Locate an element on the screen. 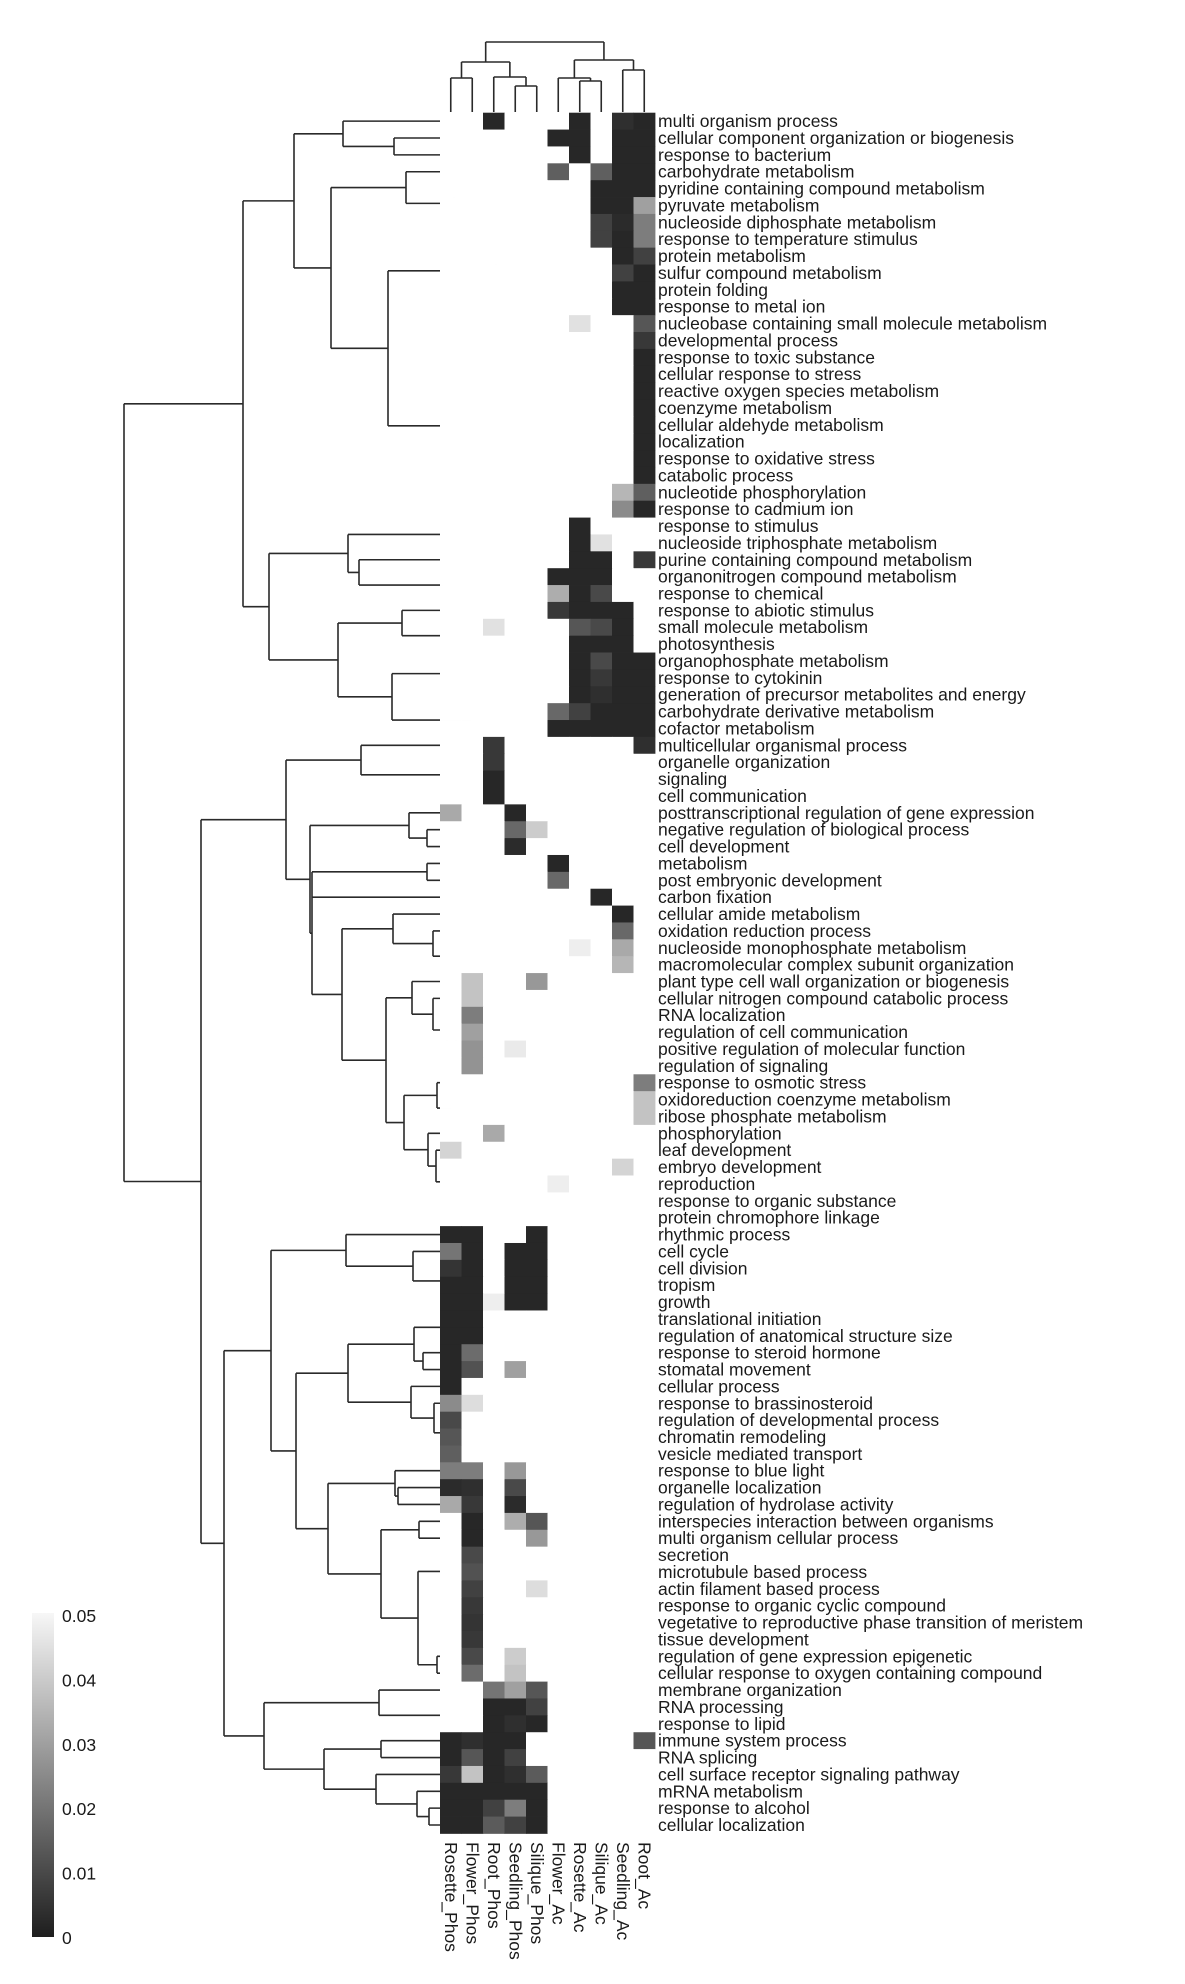 The height and width of the screenshot is (1984, 1185). row-label: carbohydrate derivative metabolism is located at coordinates (796, 712).